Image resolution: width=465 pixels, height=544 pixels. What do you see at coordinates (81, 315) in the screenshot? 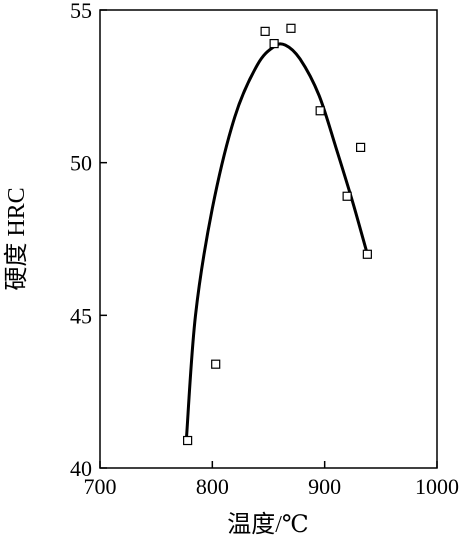
I see `y-tick-label: 45` at bounding box center [81, 315].